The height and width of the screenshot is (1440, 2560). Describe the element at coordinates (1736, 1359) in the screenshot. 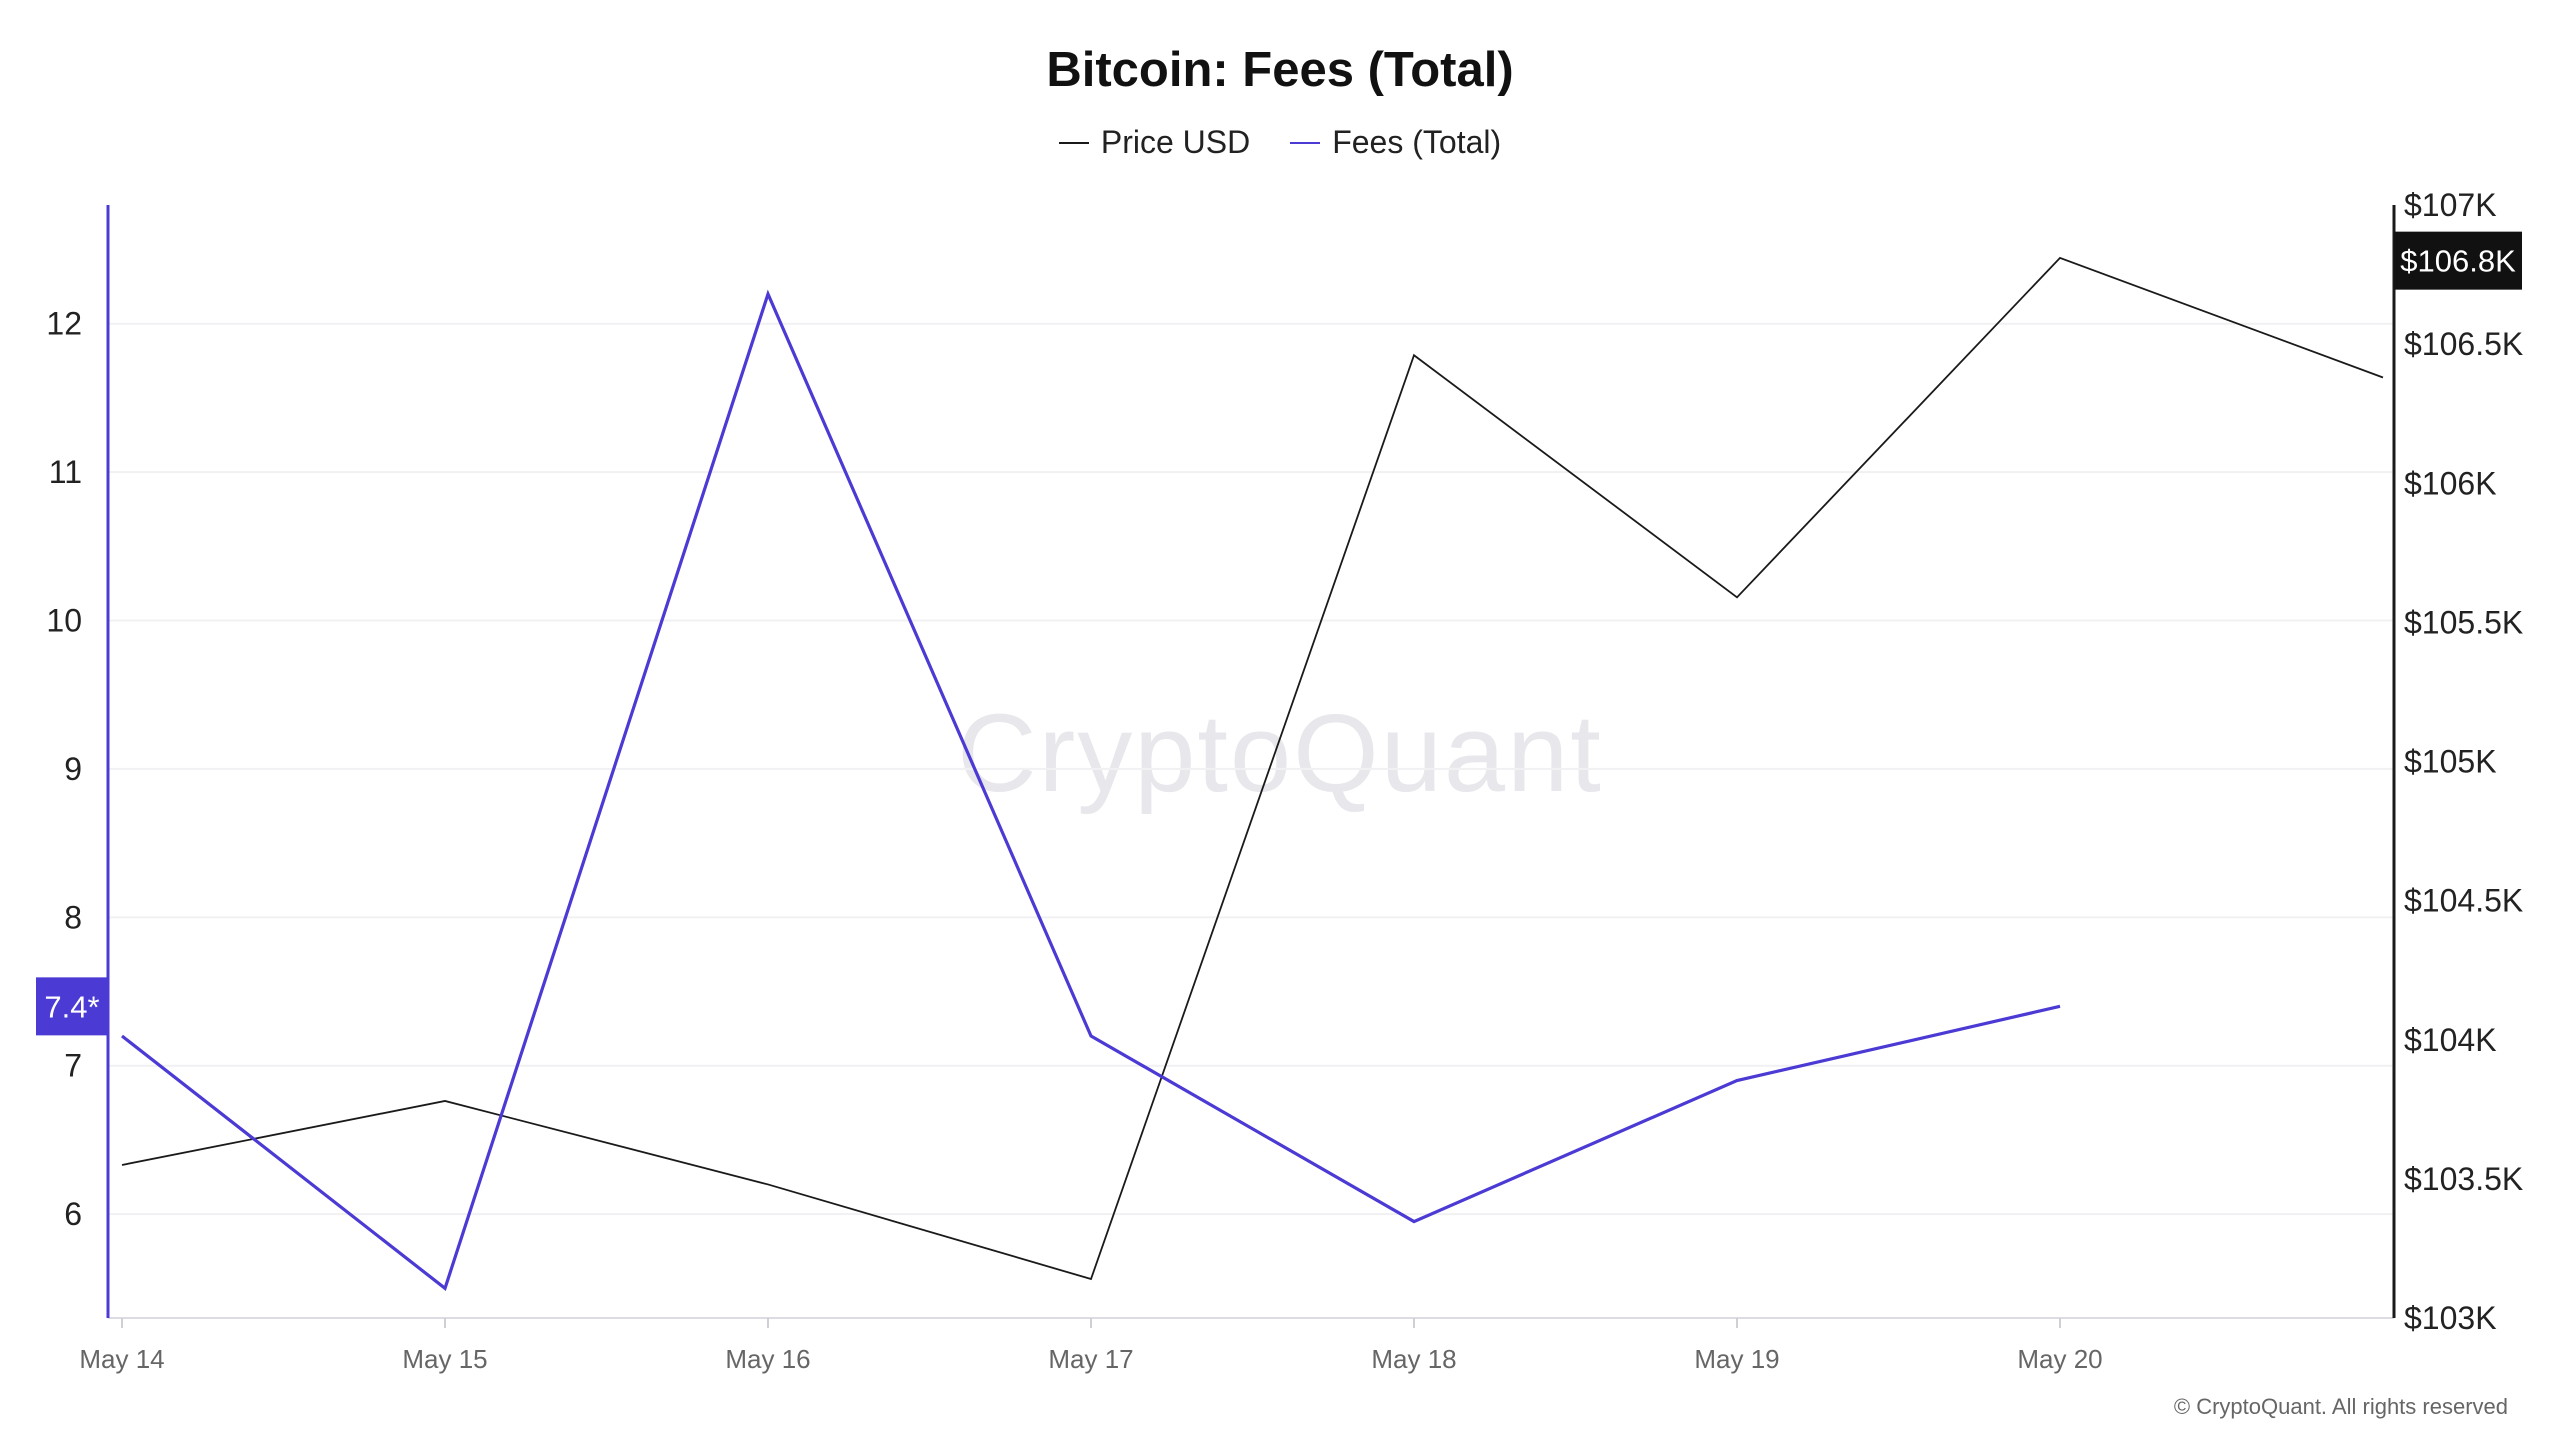

I see `x-tick-label: May 19` at that location.